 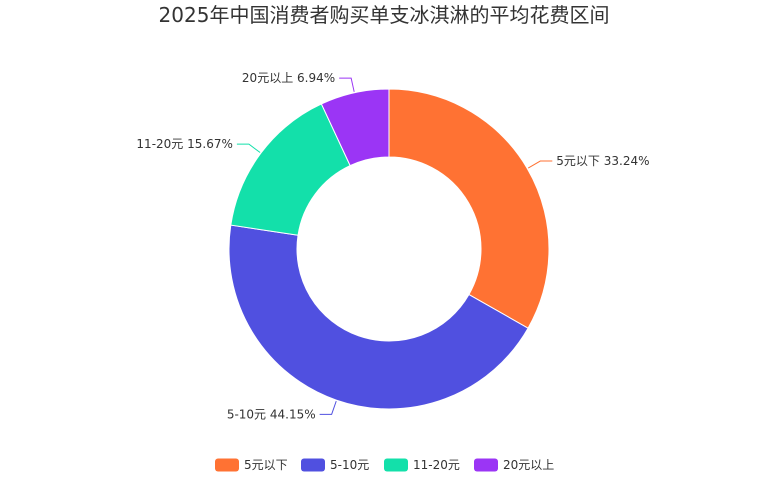 I want to click on slice-label-2: 11-20元 15.67%, so click(x=184, y=144).